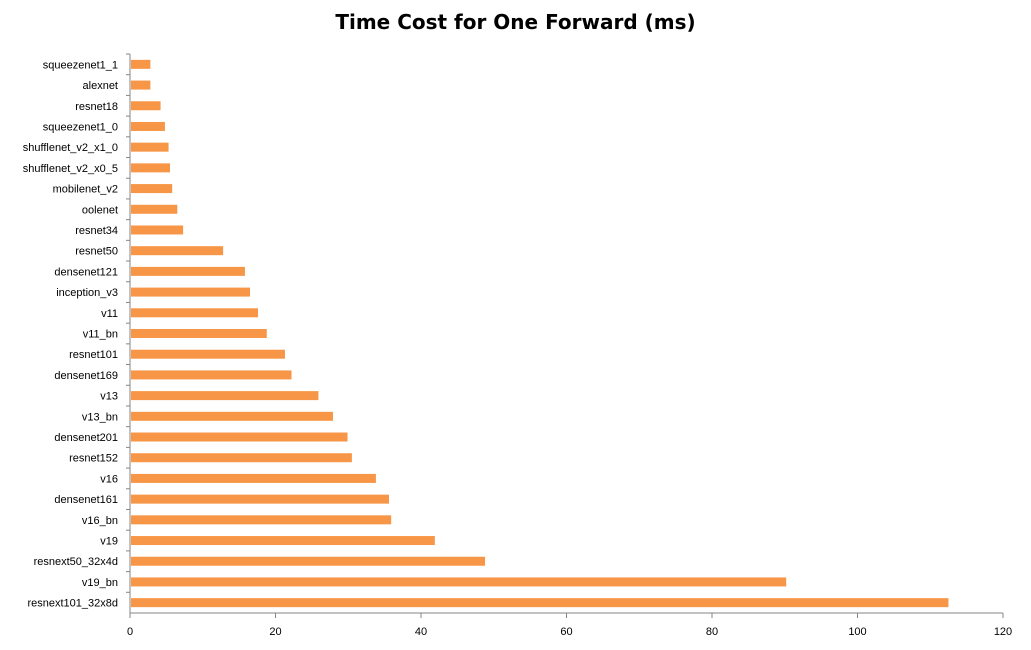 The width and height of the screenshot is (1031, 650). What do you see at coordinates (96, 252) in the screenshot?
I see `y-tick-label: resnet50` at bounding box center [96, 252].